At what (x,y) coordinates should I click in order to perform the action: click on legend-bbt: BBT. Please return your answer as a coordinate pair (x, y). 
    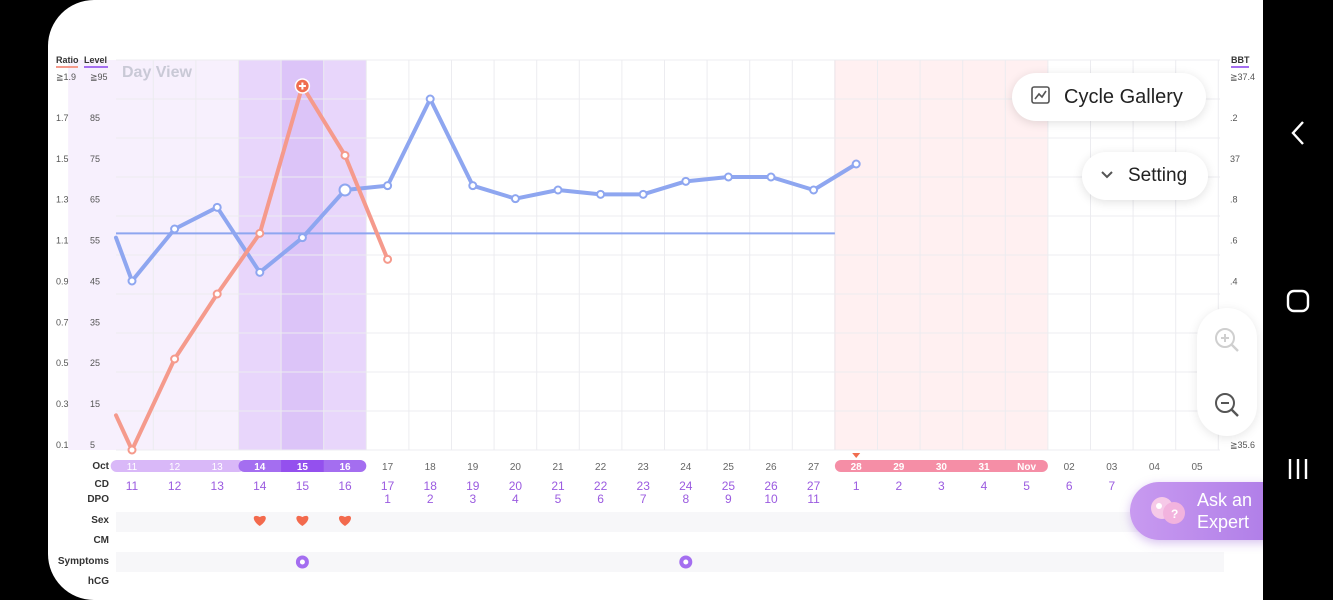
    Looking at the image, I should click on (1240, 60).